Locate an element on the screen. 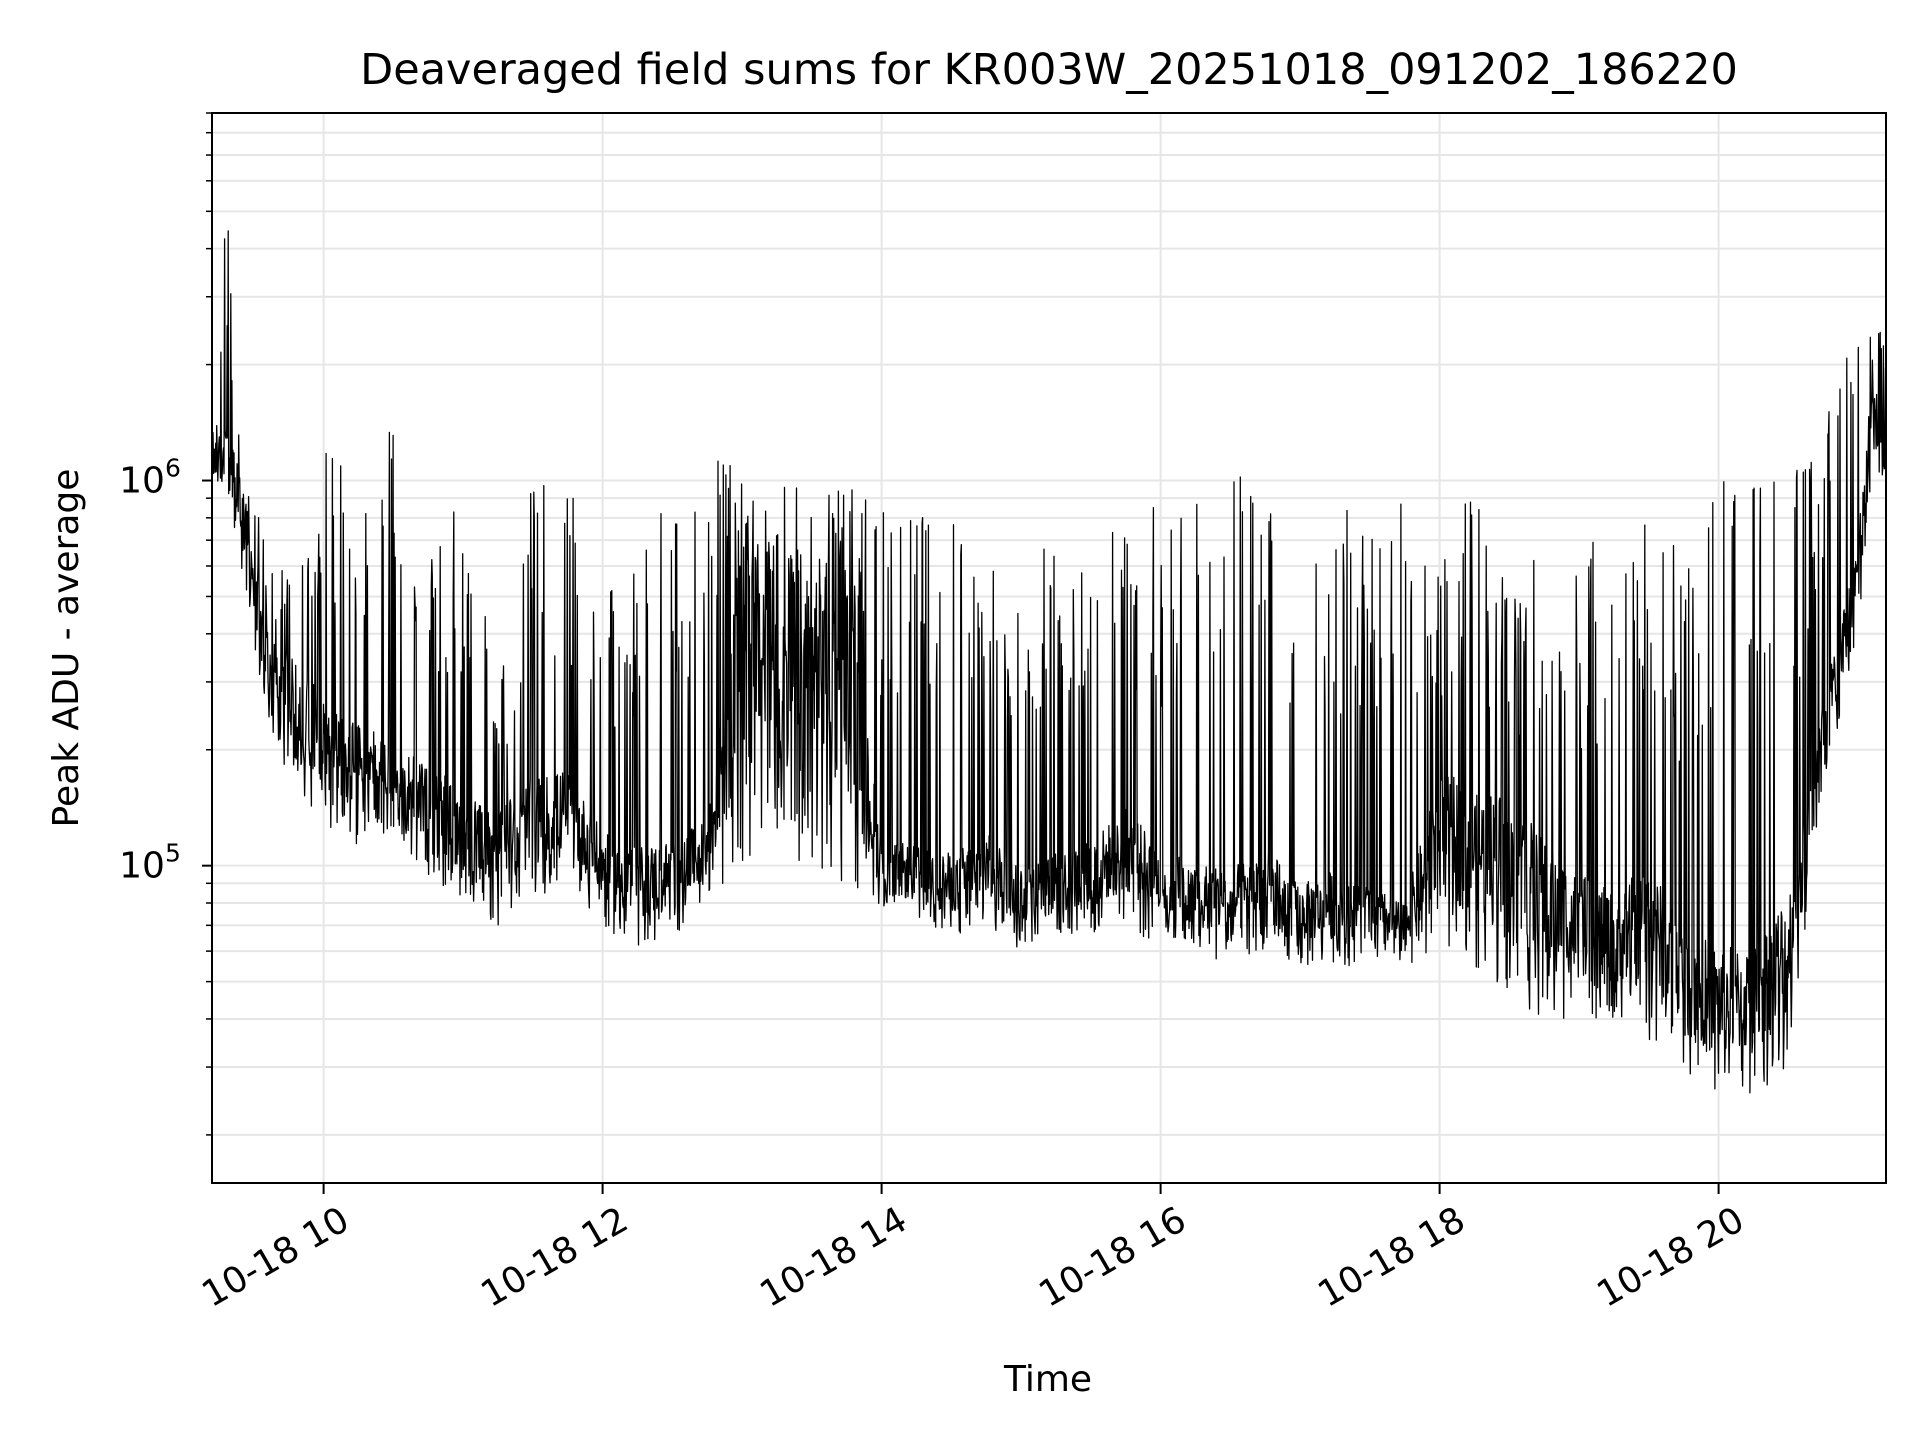 The height and width of the screenshot is (1440, 1920). y-axis-label: Peak ADU - average is located at coordinates (66, 648).